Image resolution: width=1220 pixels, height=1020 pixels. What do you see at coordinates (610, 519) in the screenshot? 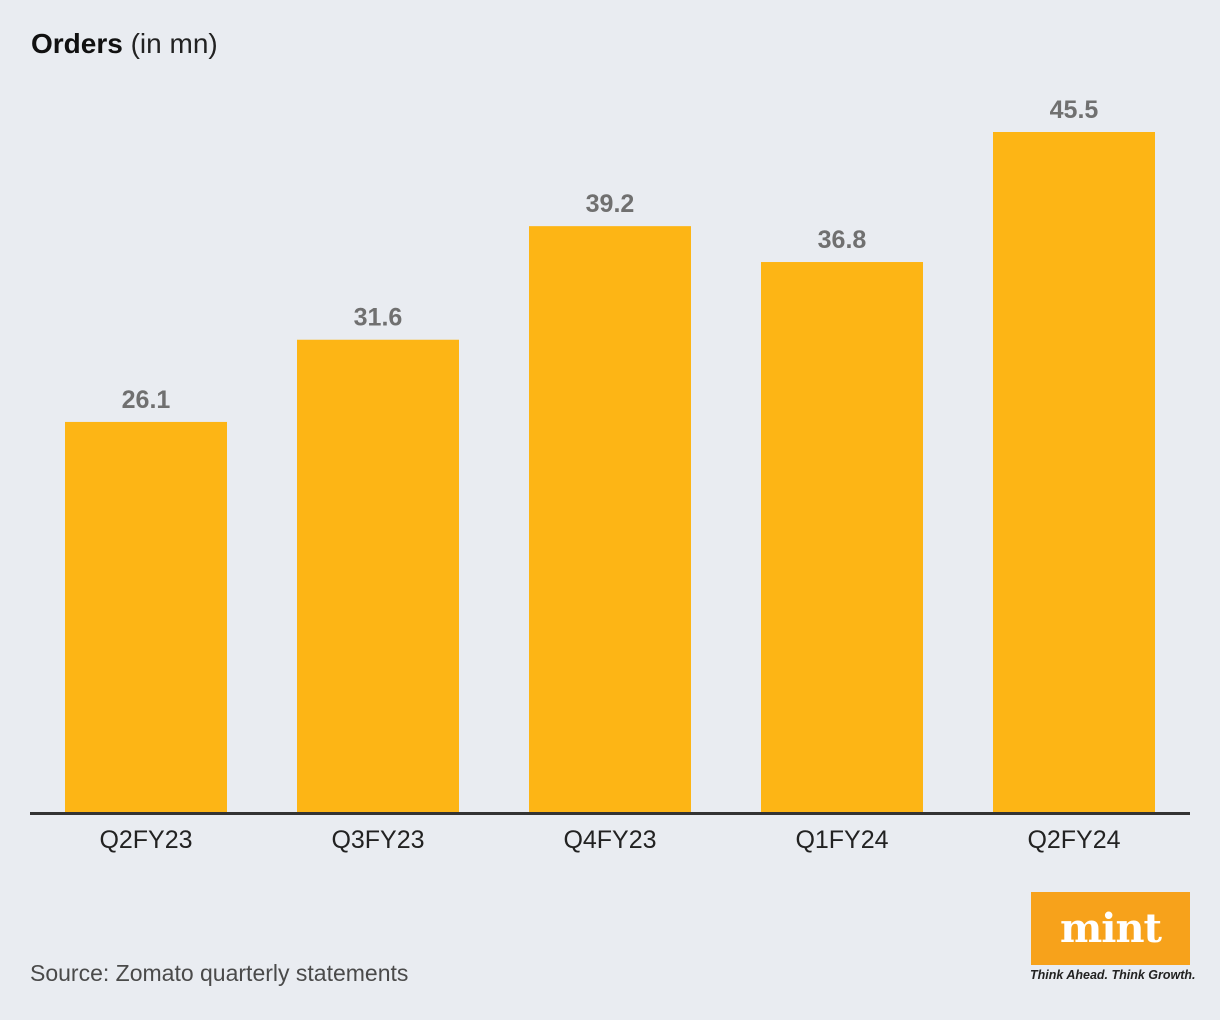
I see `bar-Q4FY23` at bounding box center [610, 519].